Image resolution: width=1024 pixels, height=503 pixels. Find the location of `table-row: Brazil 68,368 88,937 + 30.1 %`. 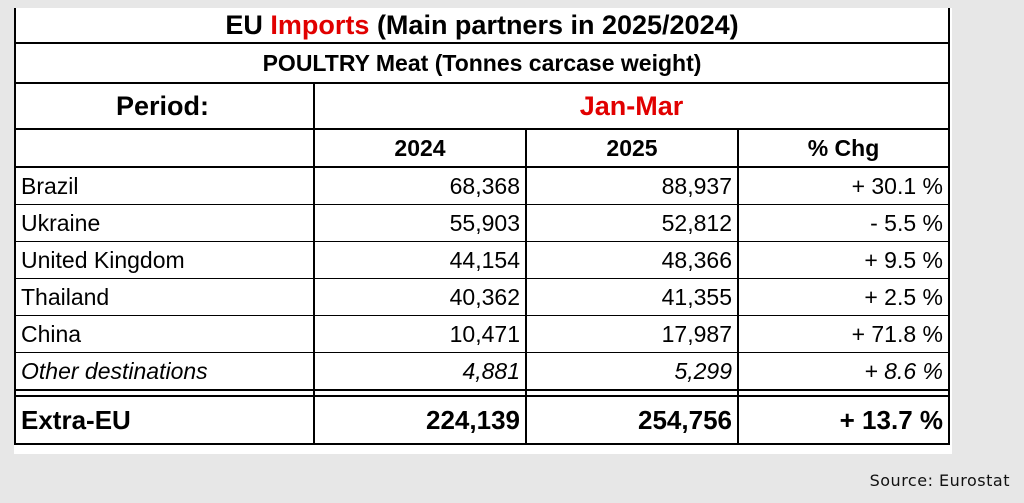

table-row: Brazil 68,368 88,937 + 30.1 % is located at coordinates (482, 186).